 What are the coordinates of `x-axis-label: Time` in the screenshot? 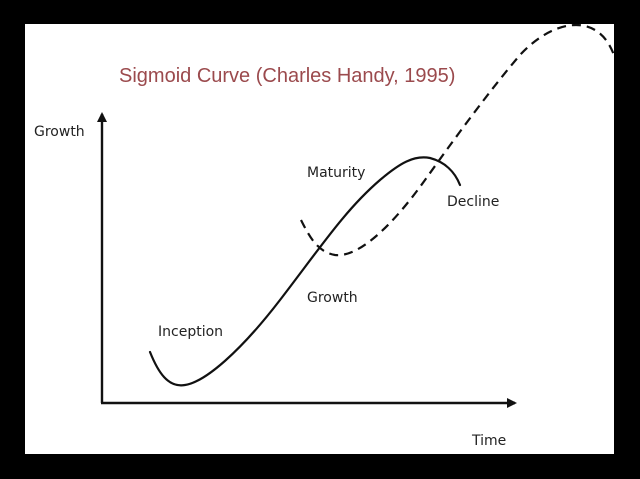 It's located at (488, 441).